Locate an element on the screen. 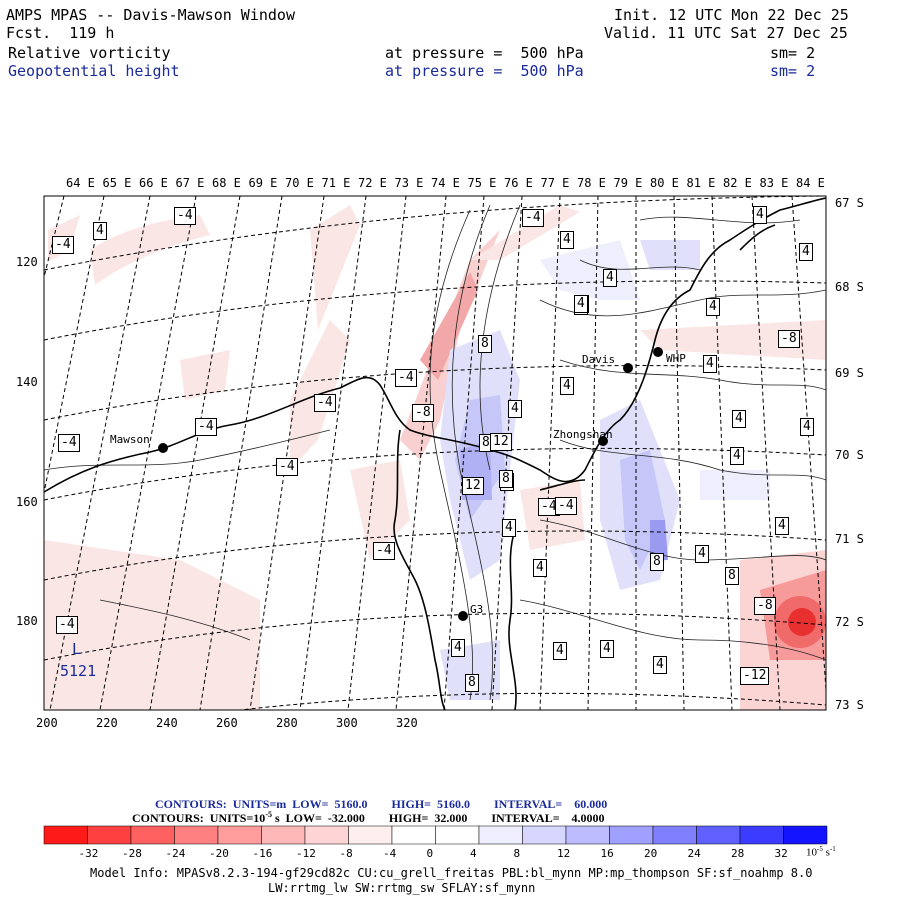 The height and width of the screenshot is (900, 900). latitude-label: 67 S is located at coordinates (849, 203).